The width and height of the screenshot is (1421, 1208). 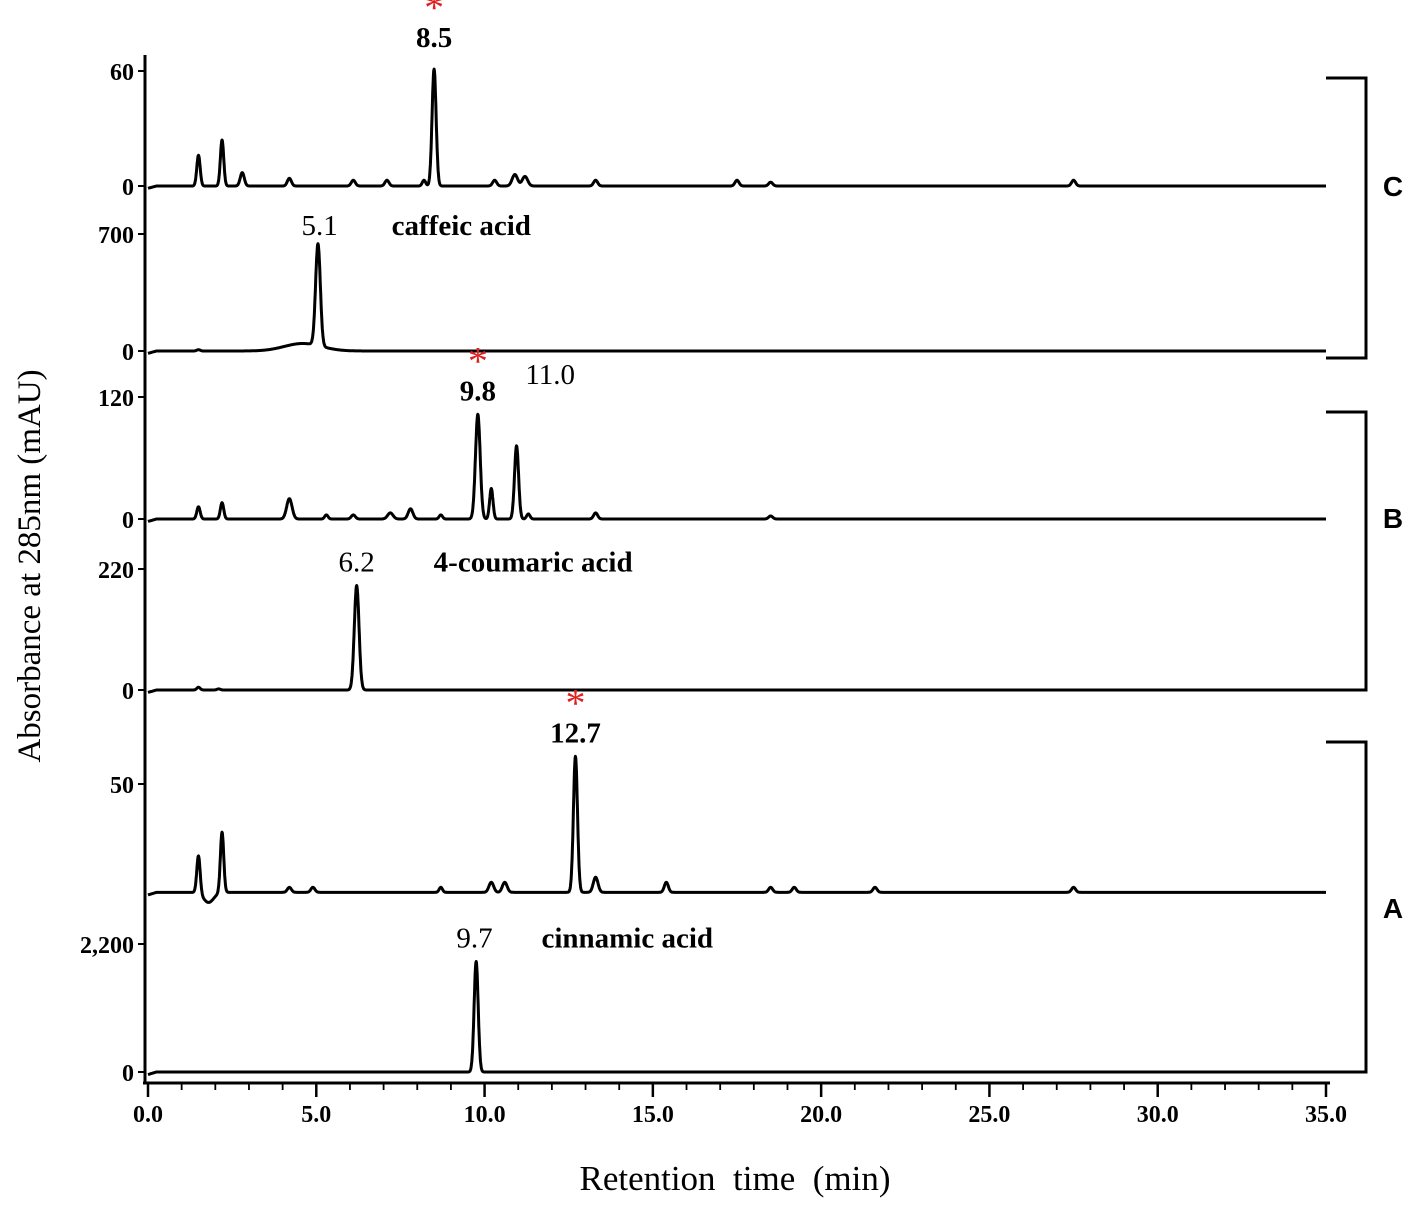 I want to click on y-tick-label: 120, so click(x=116, y=399).